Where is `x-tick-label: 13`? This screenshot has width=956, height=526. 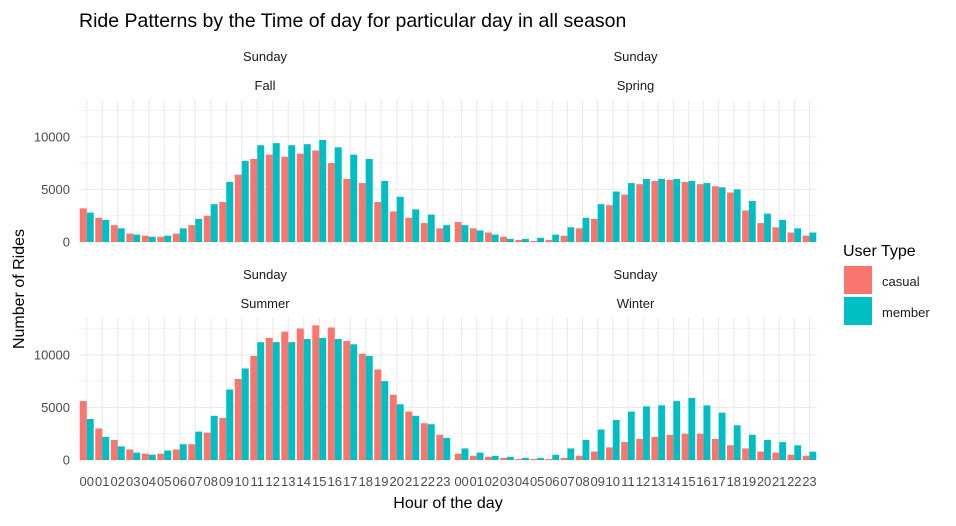 x-tick-label: 13 is located at coordinates (288, 481).